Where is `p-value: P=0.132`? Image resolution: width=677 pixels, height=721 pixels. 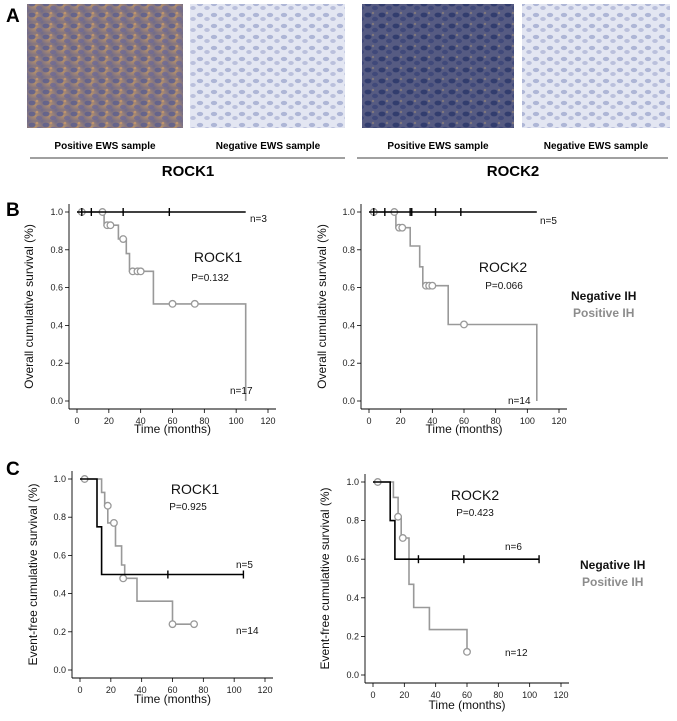 p-value: P=0.132 is located at coordinates (210, 278).